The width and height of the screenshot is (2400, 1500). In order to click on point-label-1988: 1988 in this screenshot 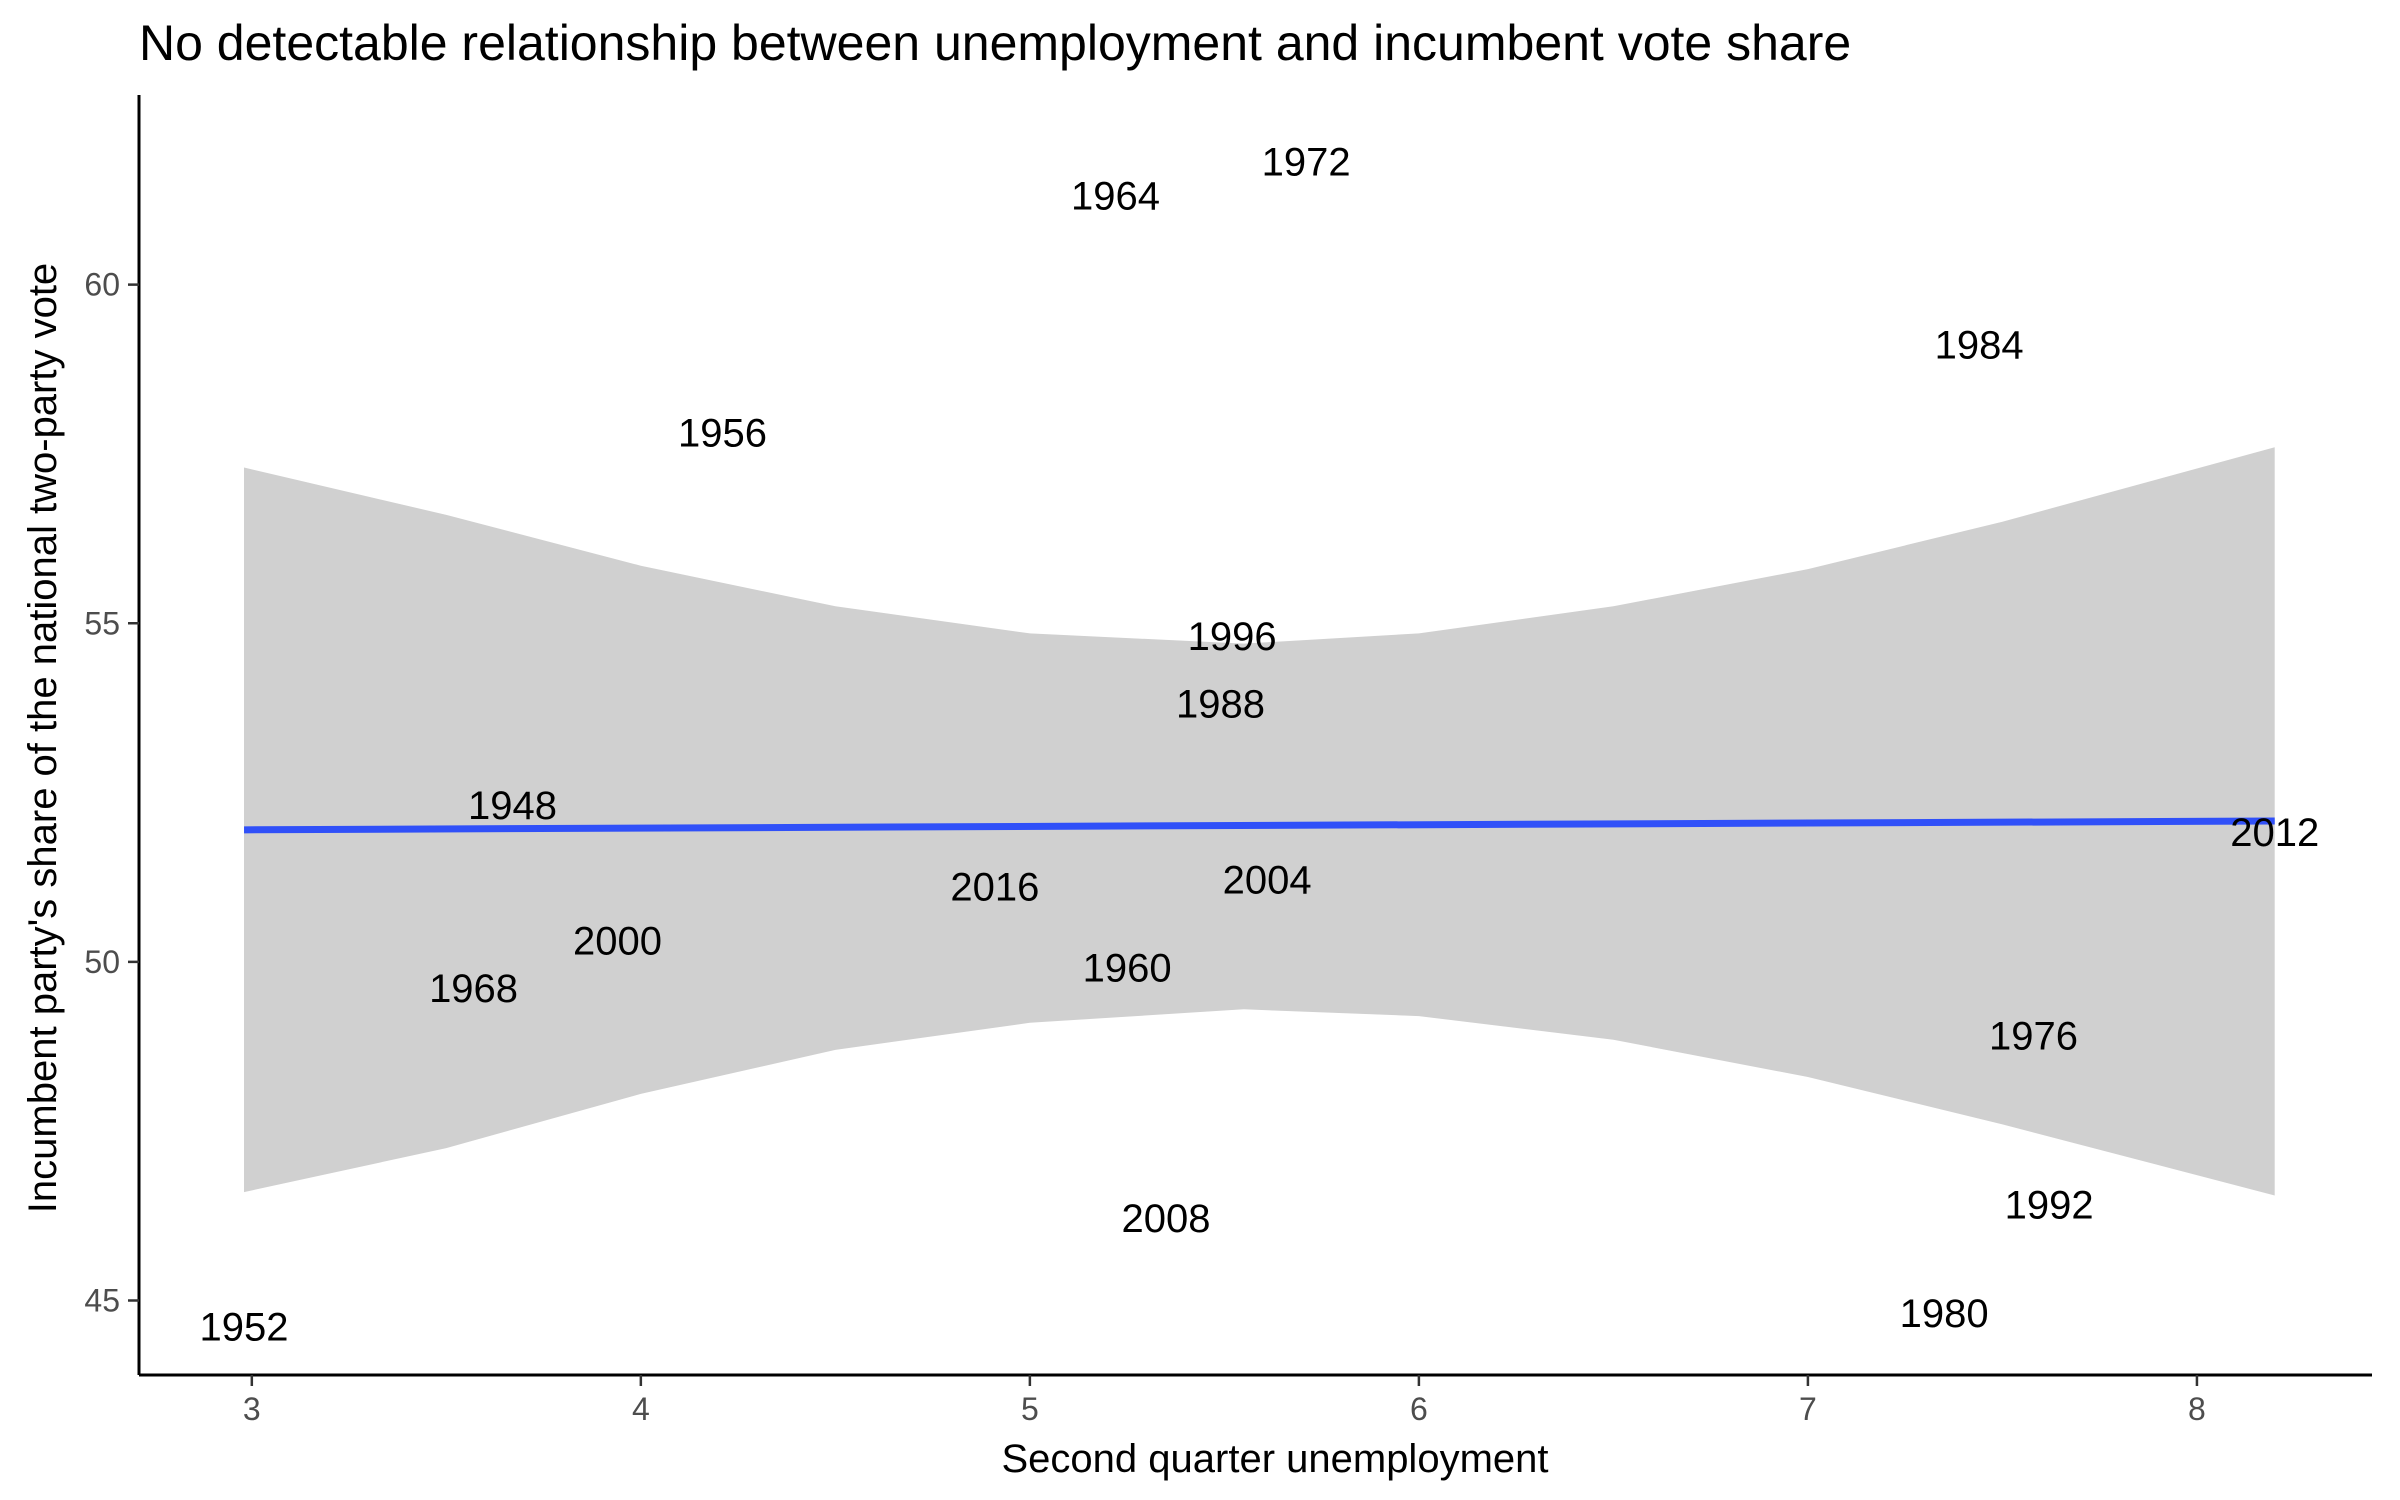, I will do `click(1220, 705)`.